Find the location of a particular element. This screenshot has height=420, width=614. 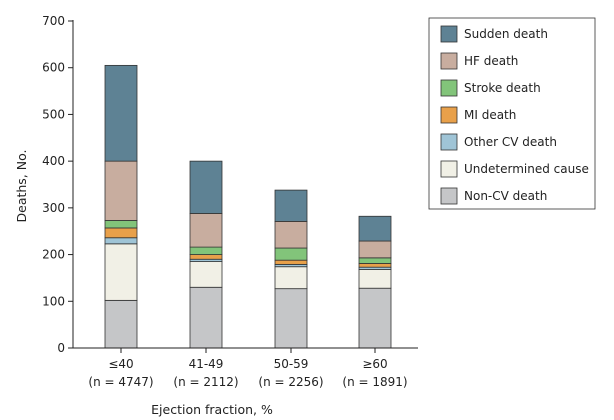

y-tick-label: 100 is located at coordinates (53, 301).